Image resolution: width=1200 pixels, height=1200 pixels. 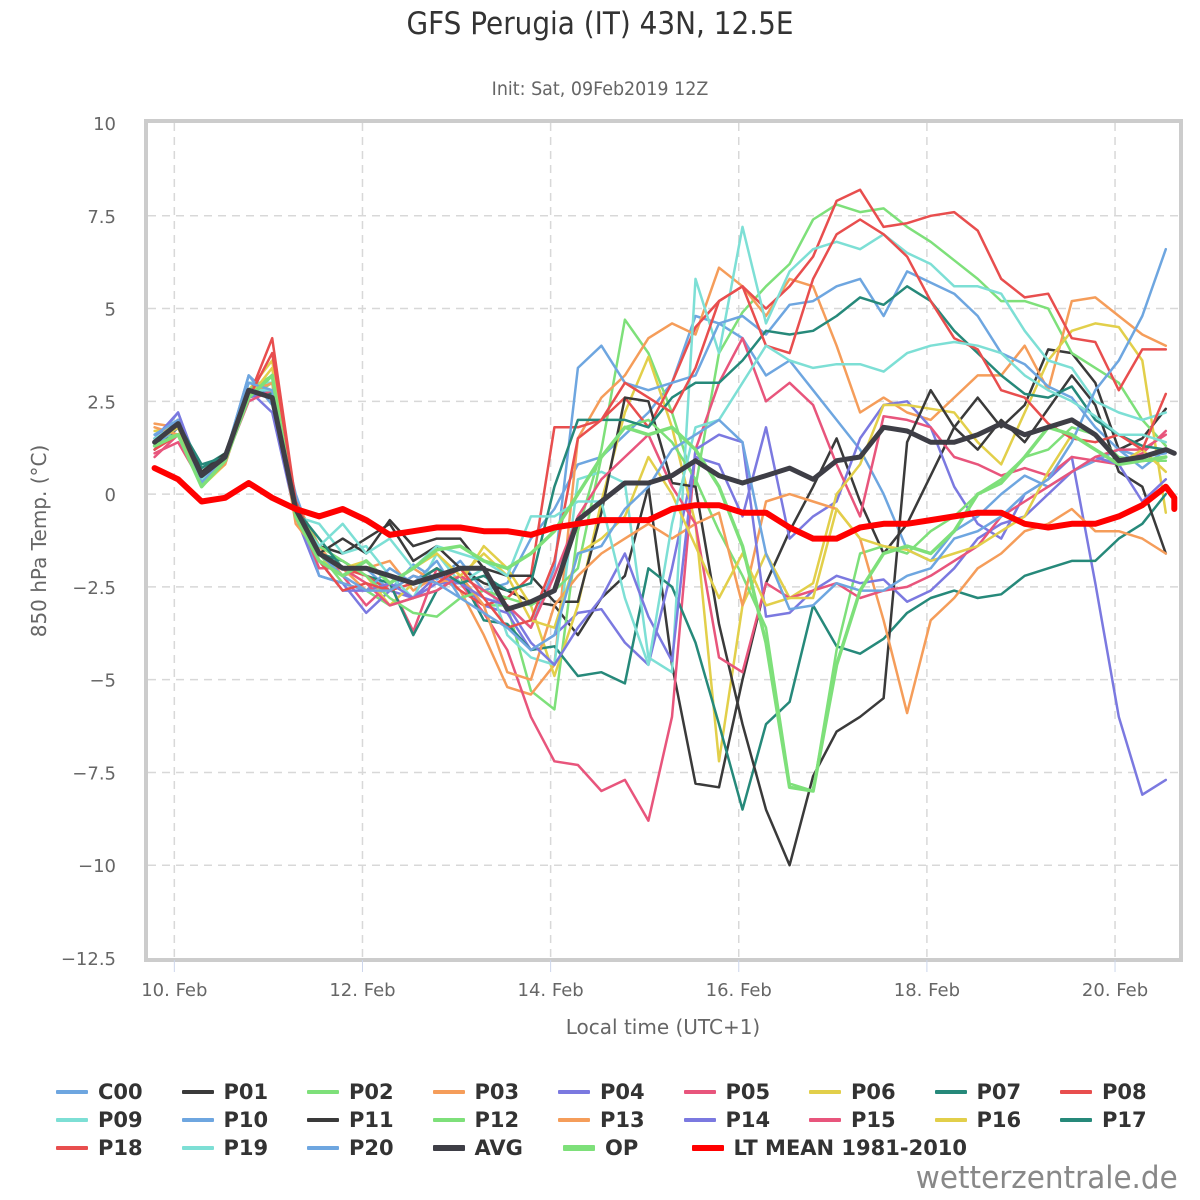 I want to click on legend-label: P01, so click(x=246, y=1092).